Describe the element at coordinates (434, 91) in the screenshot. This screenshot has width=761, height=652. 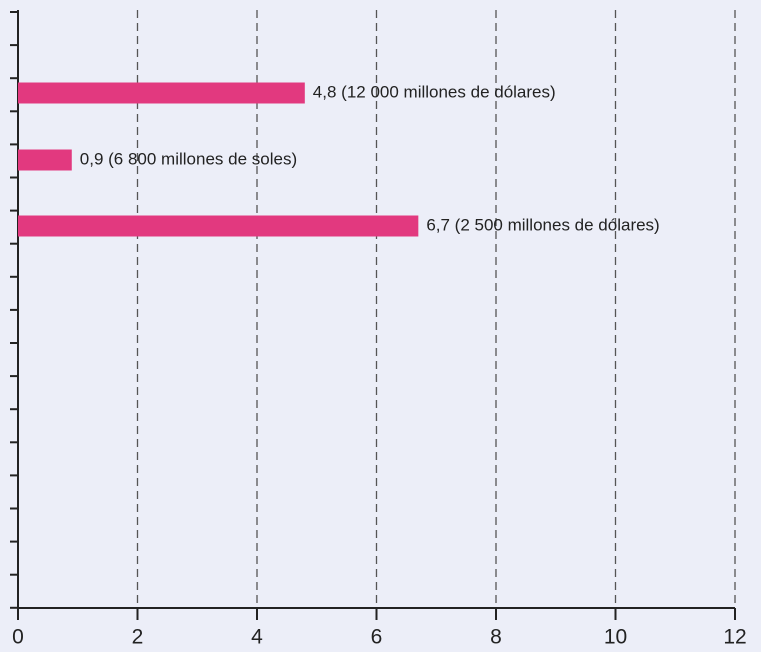
I see `value-label: 4,8 (12 000 millones de dólares)` at that location.